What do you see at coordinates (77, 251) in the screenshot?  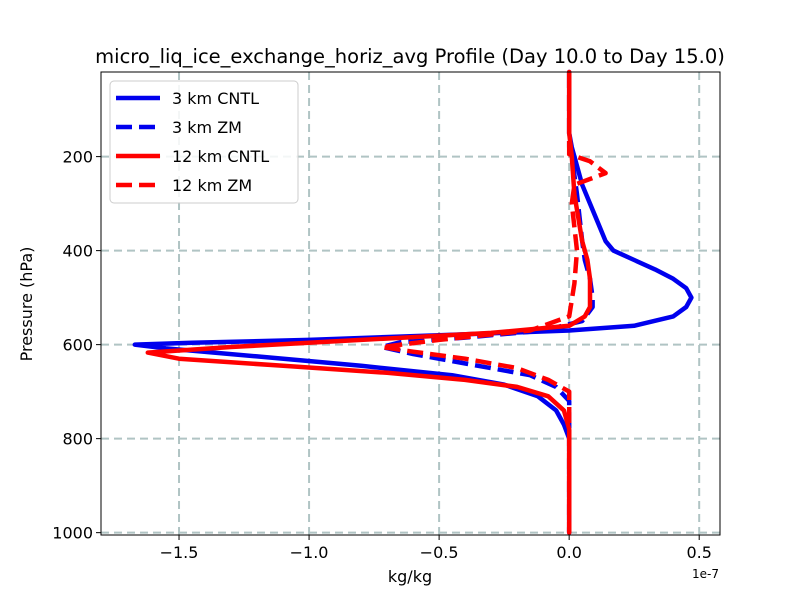 I see `y-tick-label: 400` at bounding box center [77, 251].